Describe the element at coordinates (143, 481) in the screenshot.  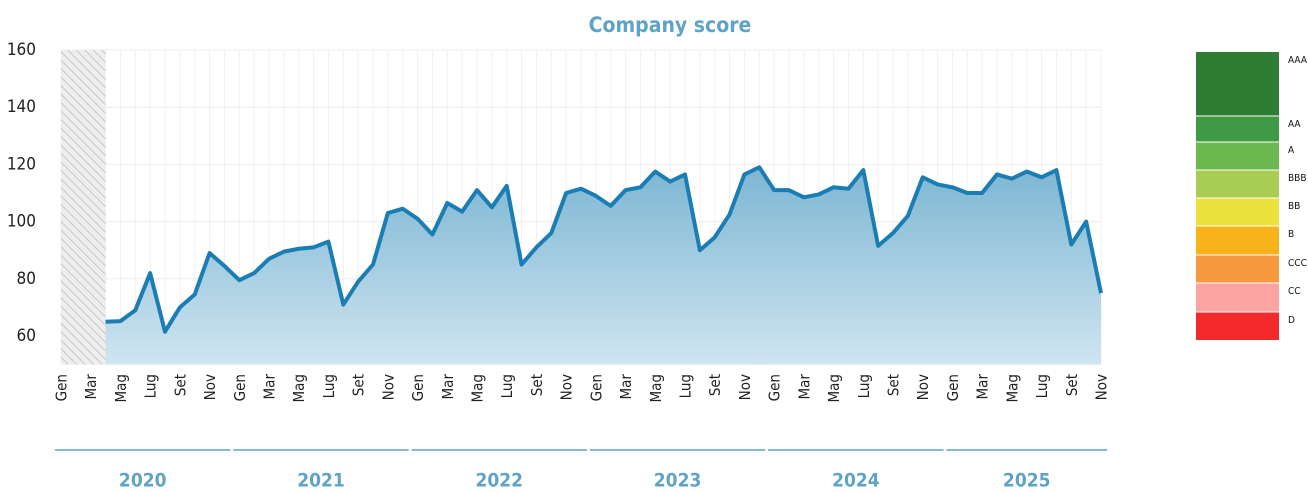
I see `year-label: 2020` at that location.